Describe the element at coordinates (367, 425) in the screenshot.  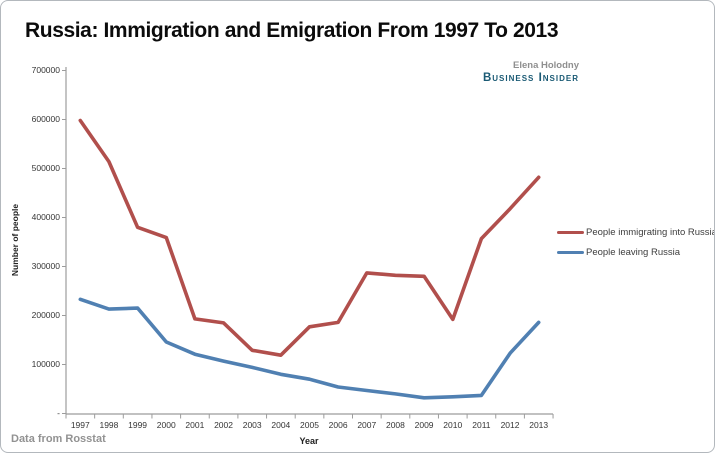
I see `x-tick-label: 2007` at that location.